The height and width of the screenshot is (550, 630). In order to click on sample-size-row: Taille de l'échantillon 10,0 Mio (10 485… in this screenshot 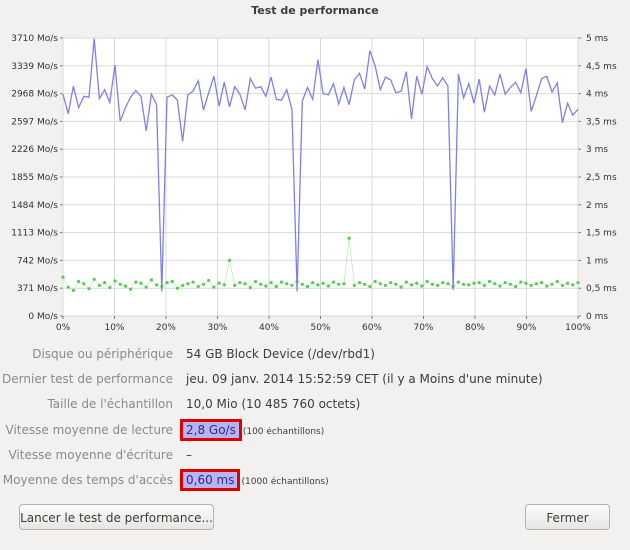, I will do `click(315, 404)`.